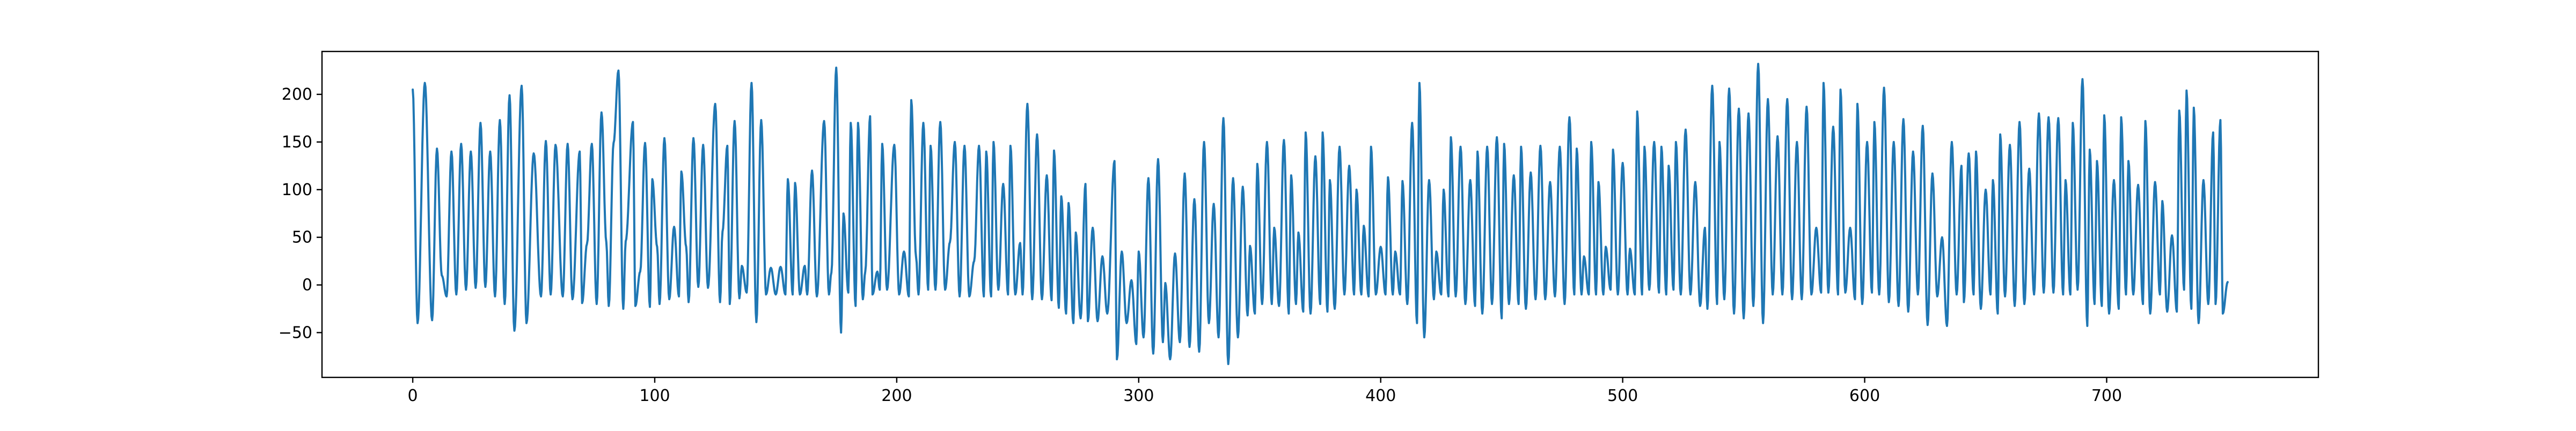 The height and width of the screenshot is (431, 2576). What do you see at coordinates (297, 142) in the screenshot?
I see `y-tick-label: 150` at bounding box center [297, 142].